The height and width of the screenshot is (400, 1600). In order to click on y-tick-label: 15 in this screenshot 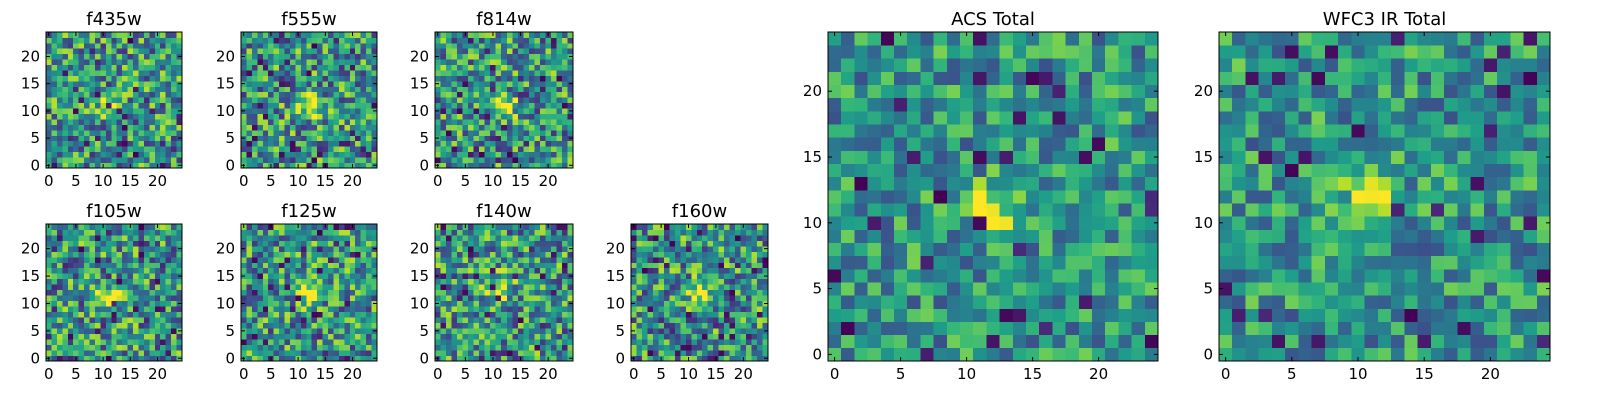, I will do `click(615, 276)`.